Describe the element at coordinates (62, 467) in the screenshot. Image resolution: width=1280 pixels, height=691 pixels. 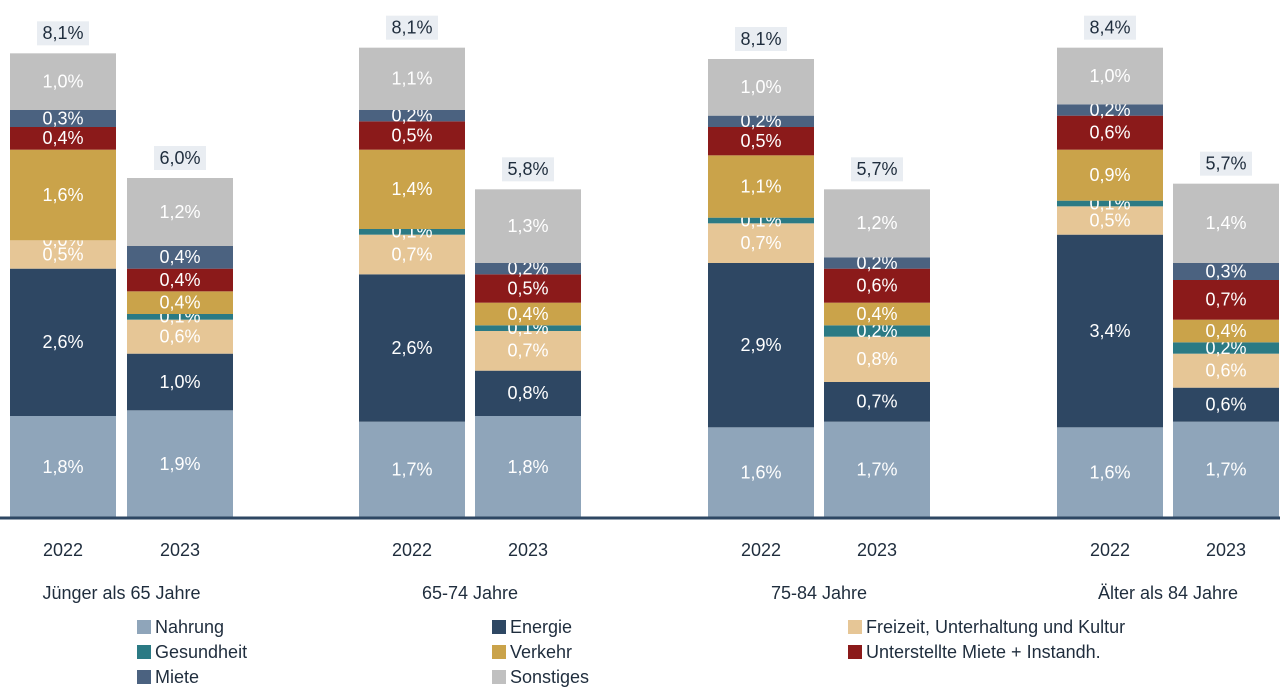
I see `segment-label: 1,8%` at that location.